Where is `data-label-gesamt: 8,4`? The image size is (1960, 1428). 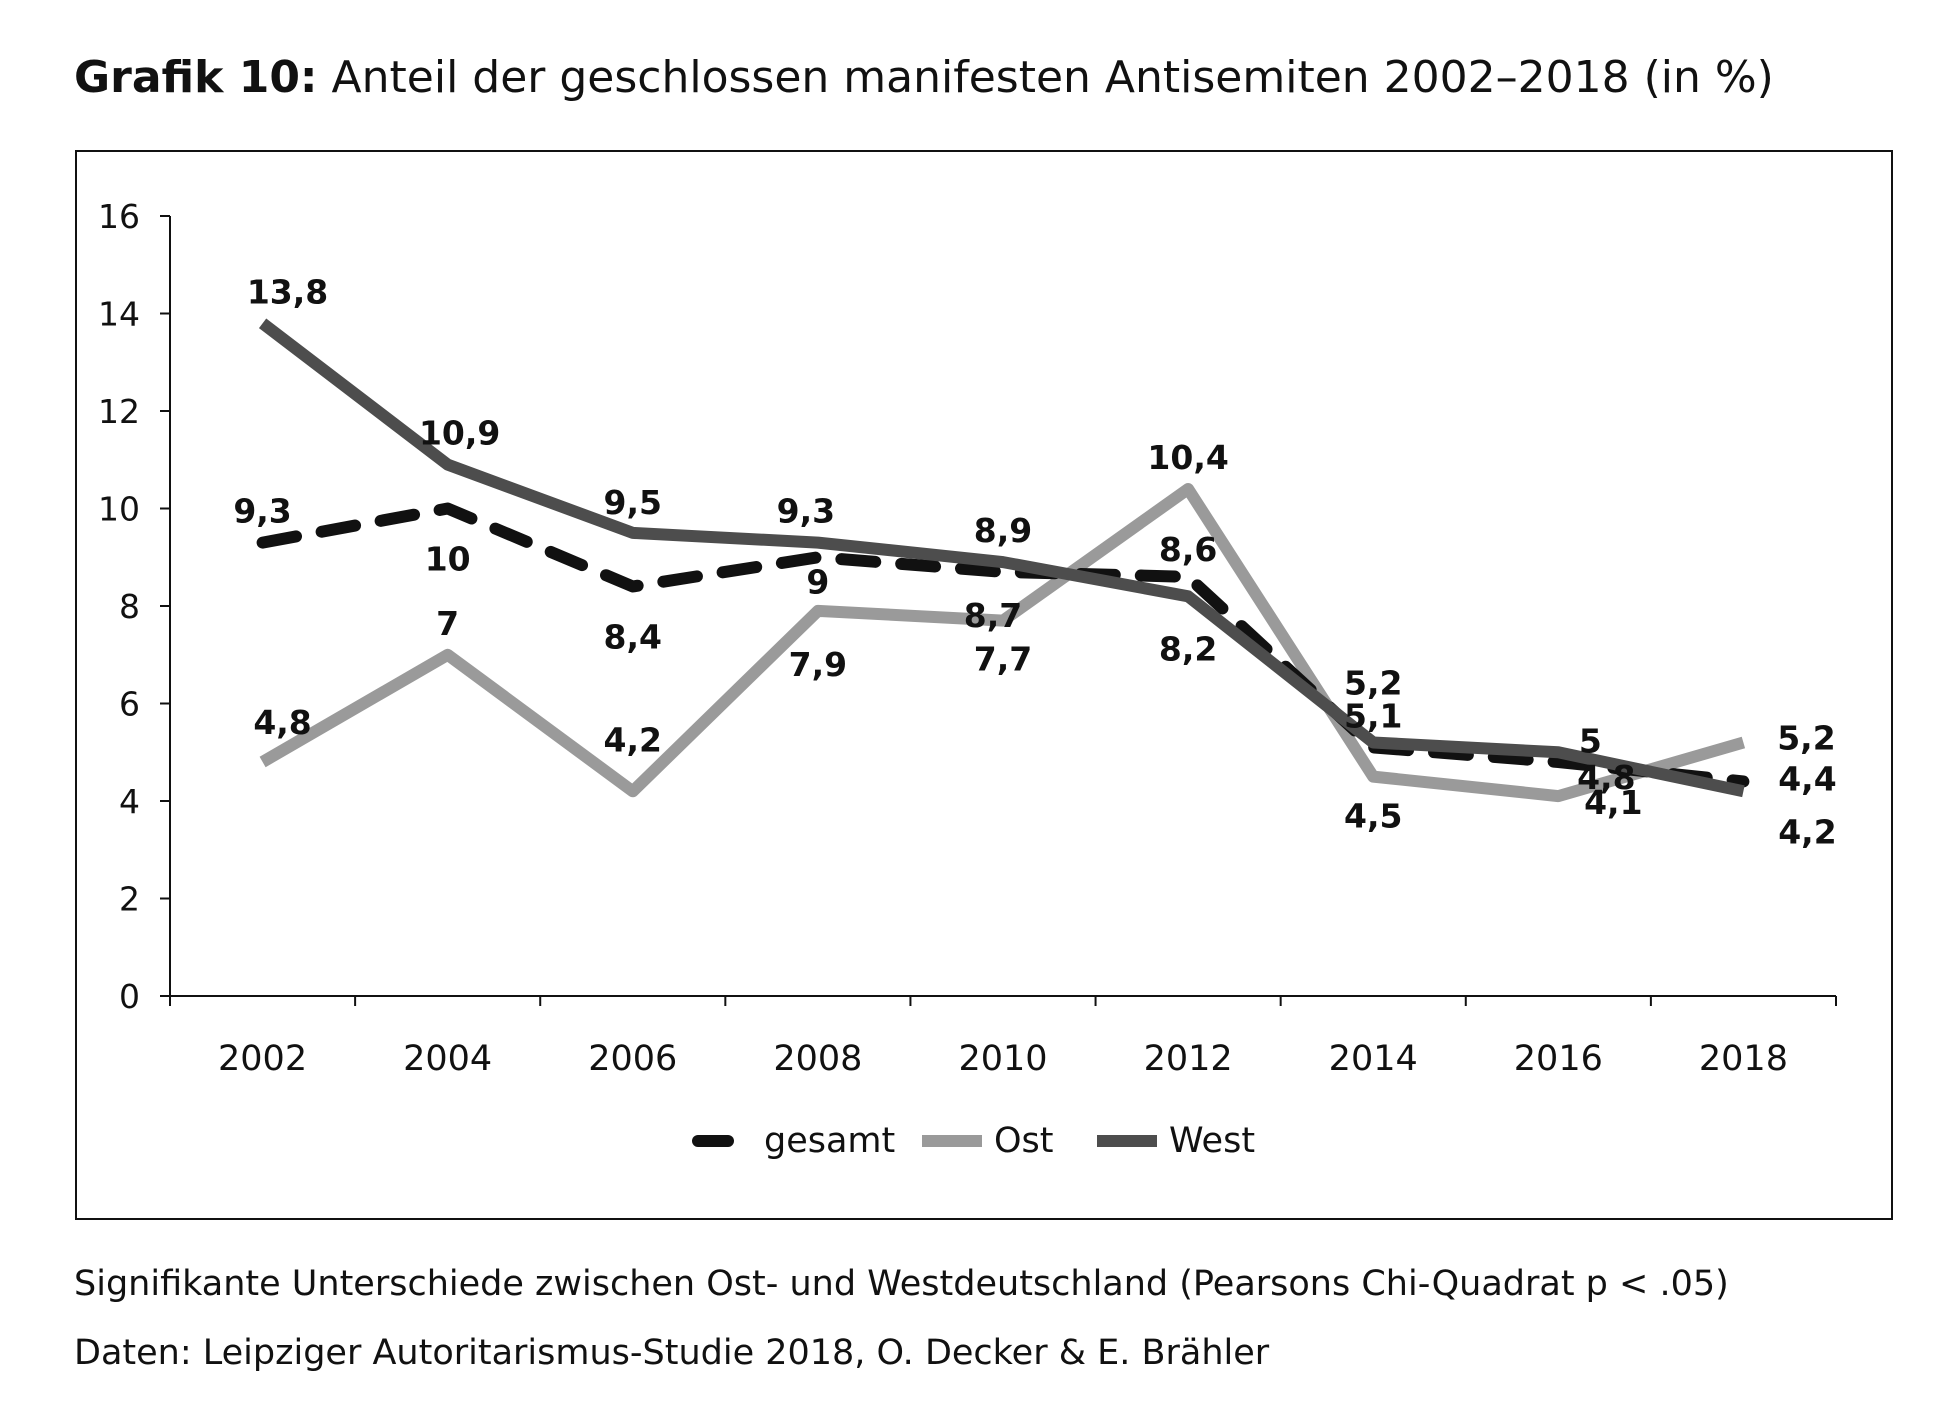 data-label-gesamt: 8,4 is located at coordinates (633, 637).